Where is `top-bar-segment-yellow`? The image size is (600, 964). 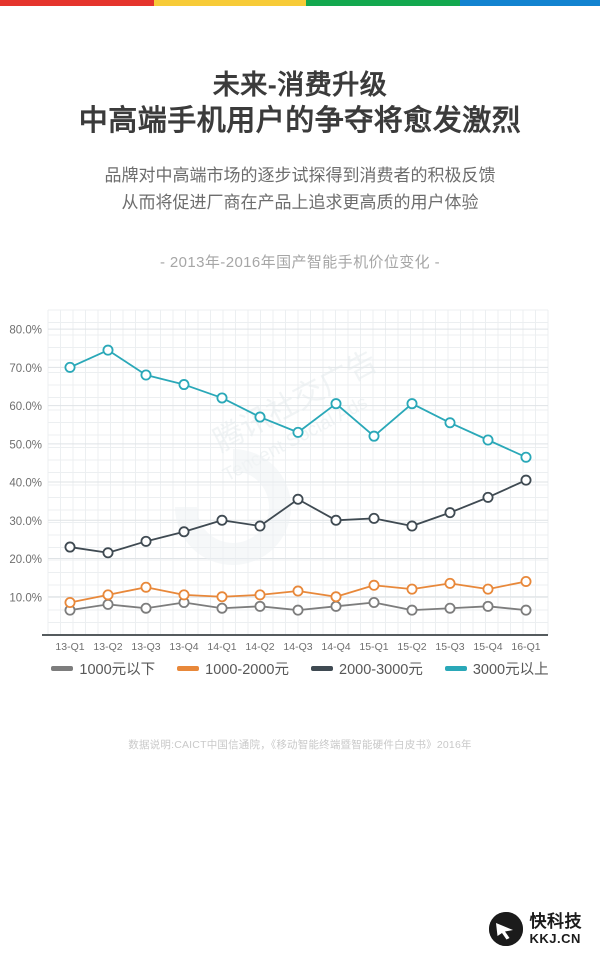 top-bar-segment-yellow is located at coordinates (230, 3).